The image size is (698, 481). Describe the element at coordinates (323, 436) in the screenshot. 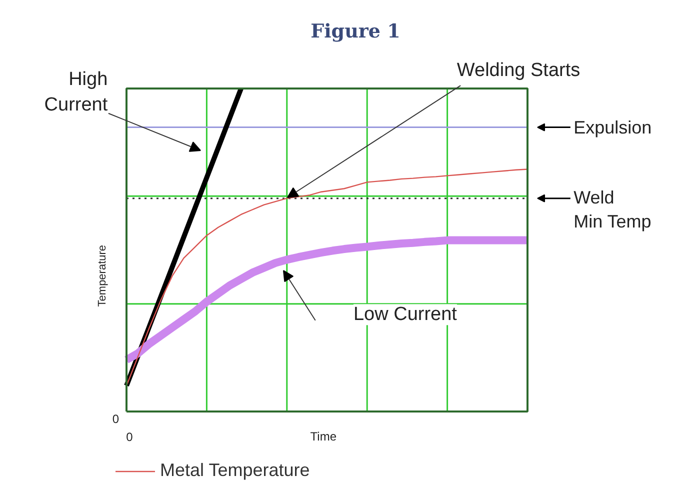

I see `x-axis-title: Time` at that location.